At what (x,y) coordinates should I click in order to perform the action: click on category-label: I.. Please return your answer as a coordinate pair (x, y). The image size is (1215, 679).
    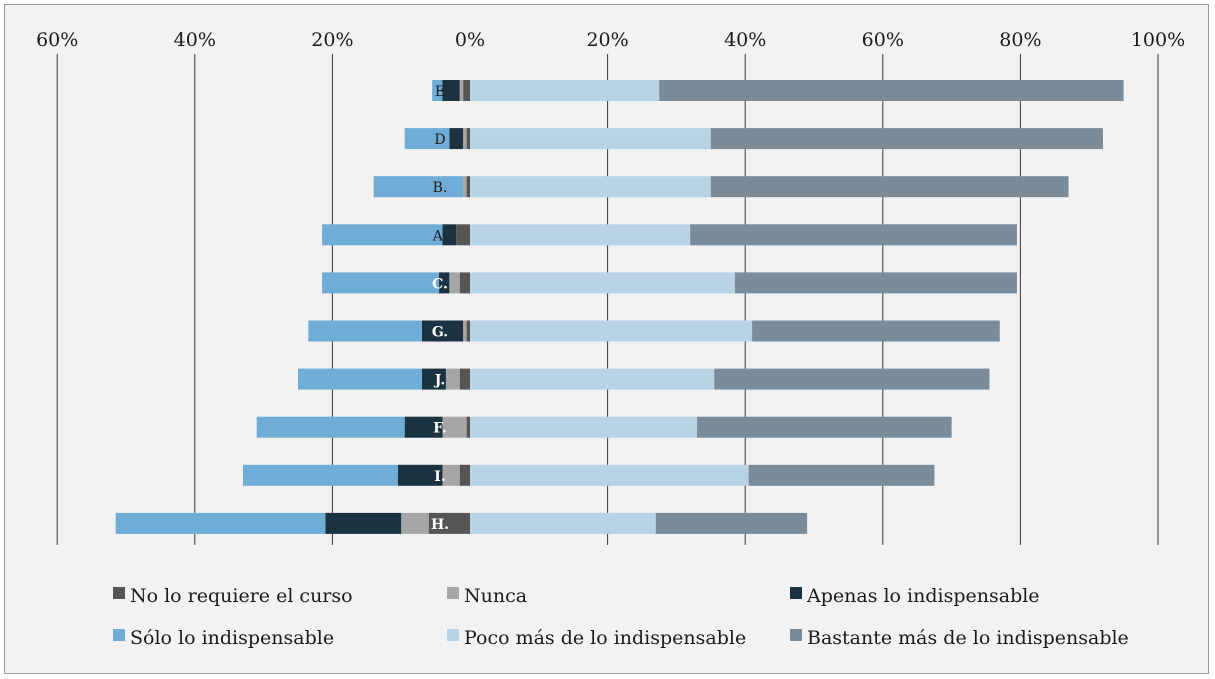
    Looking at the image, I should click on (439, 477).